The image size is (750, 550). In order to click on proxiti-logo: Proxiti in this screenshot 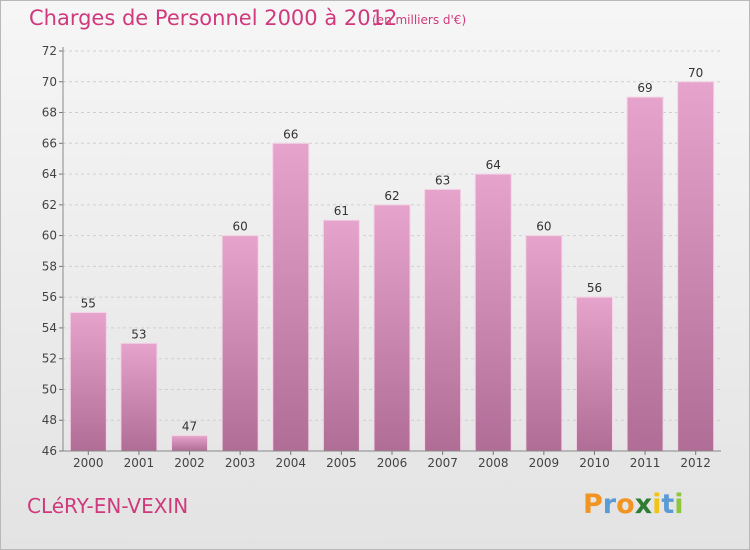, I will do `click(633, 504)`.